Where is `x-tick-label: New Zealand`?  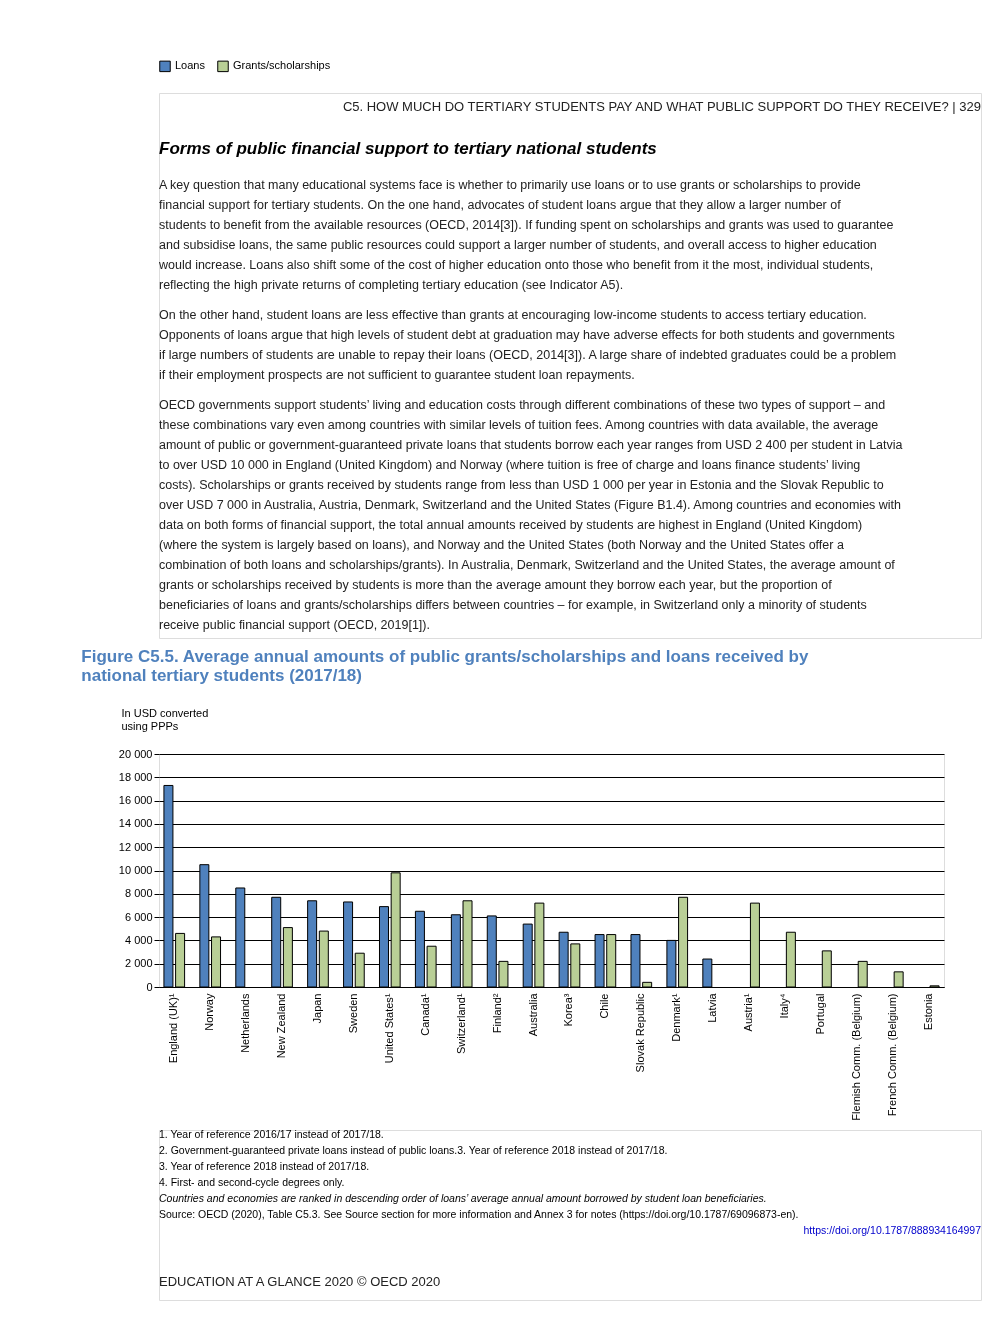 x-tick-label: New Zealand is located at coordinates (281, 1026).